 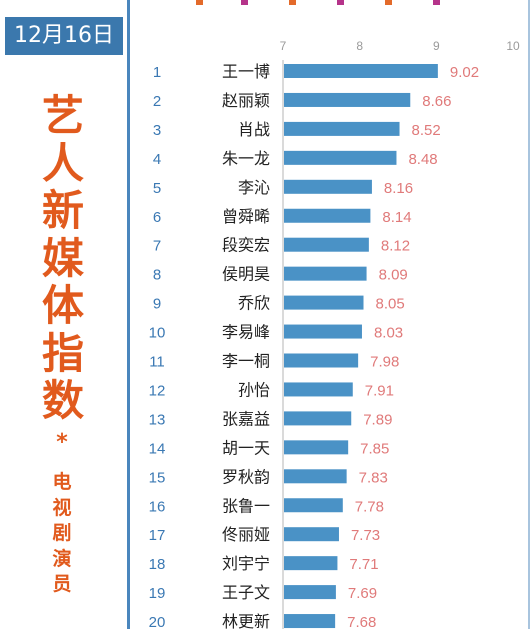 What do you see at coordinates (246, 447) in the screenshot?
I see `category-label: 胡一天` at bounding box center [246, 447].